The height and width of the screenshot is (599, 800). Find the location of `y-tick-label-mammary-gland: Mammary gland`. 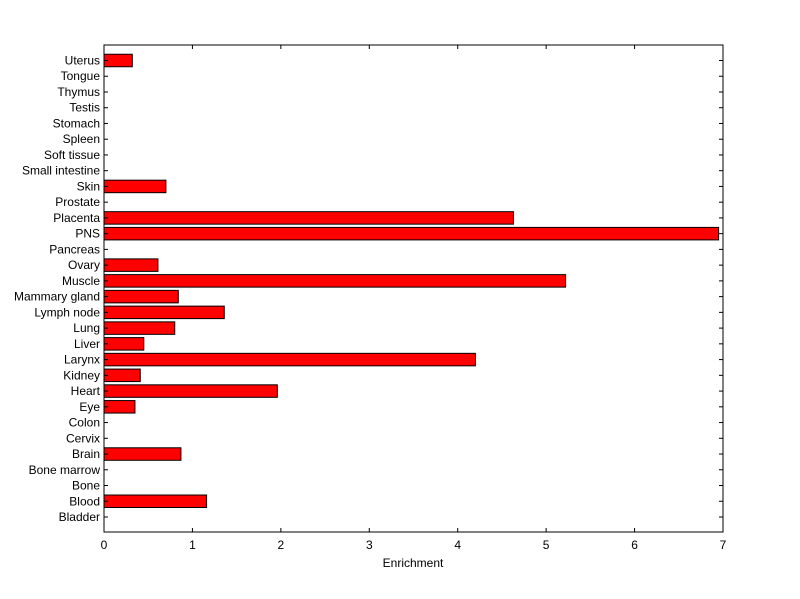

y-tick-label-mammary-gland: Mammary gland is located at coordinates (57, 297).